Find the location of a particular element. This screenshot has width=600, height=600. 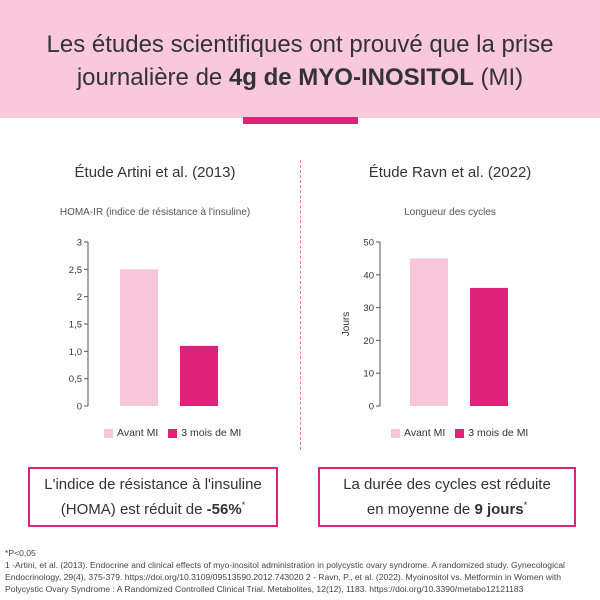

title-line-2-prefix: journalière de is located at coordinates (152, 77).